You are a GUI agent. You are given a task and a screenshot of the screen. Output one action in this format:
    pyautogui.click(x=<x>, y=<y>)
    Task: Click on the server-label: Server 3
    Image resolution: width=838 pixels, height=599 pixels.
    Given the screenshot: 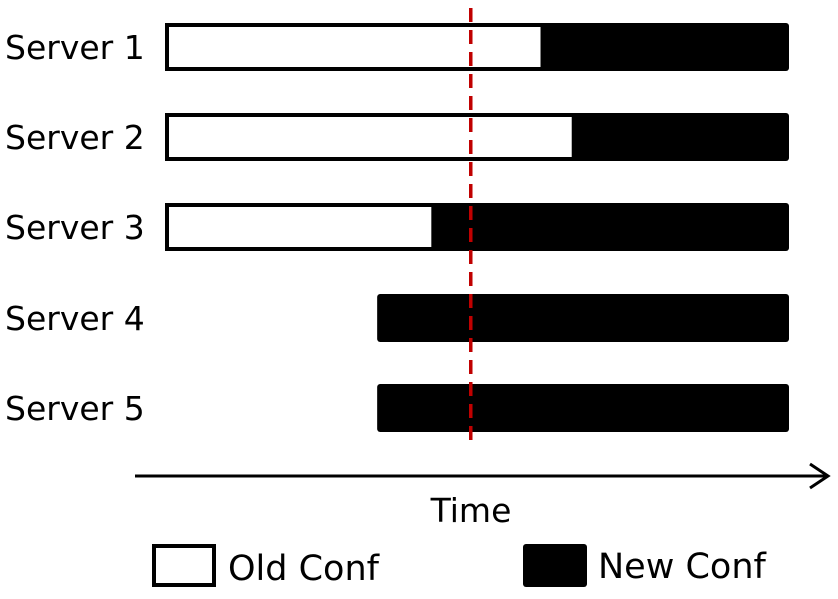 What is the action you would take?
    pyautogui.click(x=75, y=227)
    